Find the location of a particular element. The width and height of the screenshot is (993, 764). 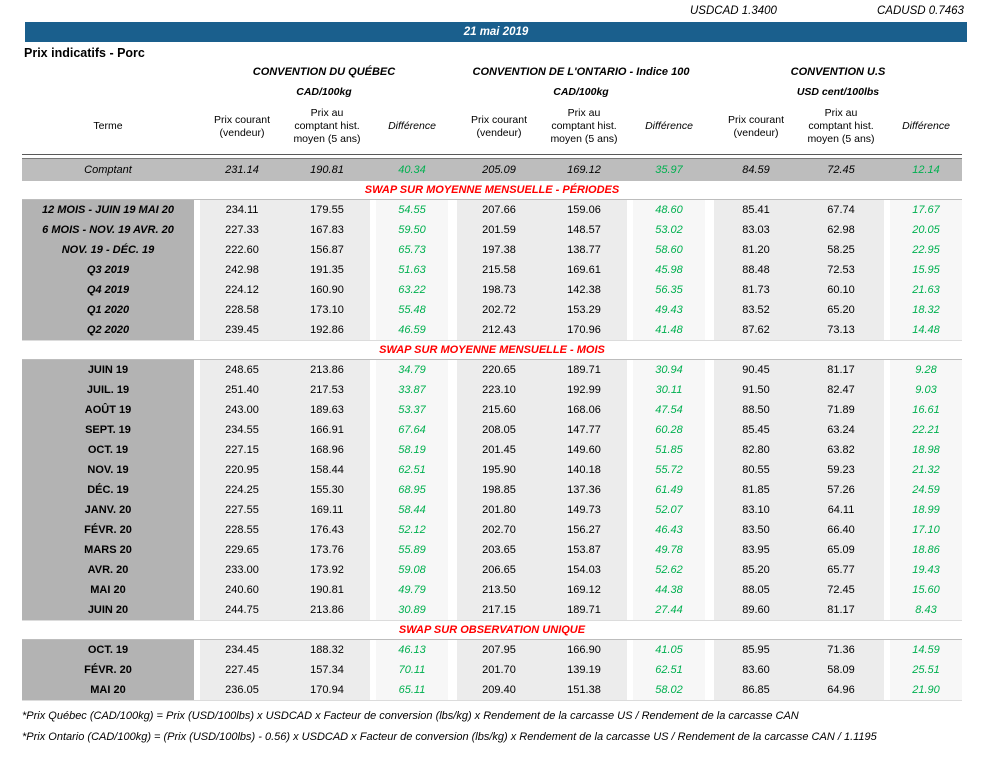

difference-value: 53.02 is located at coordinates (669, 230).